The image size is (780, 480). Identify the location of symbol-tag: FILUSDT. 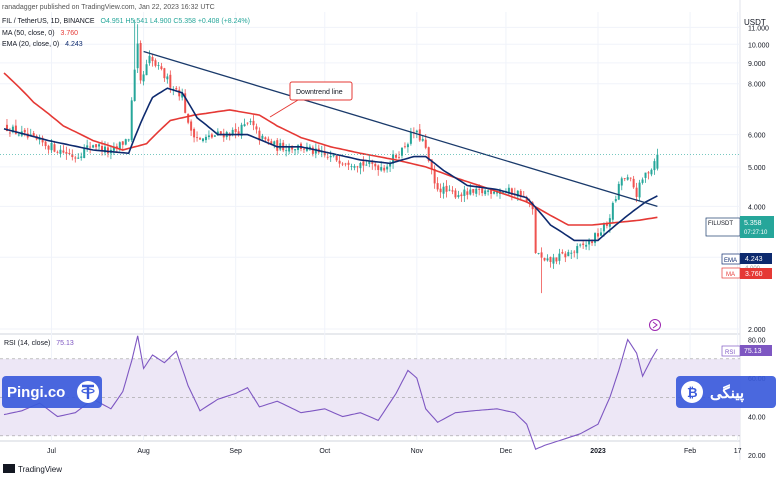
(720, 224).